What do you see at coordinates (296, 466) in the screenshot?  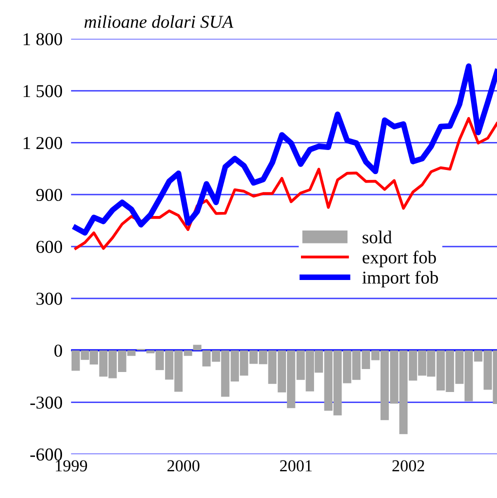 I see `x-tick-label: 2001` at bounding box center [296, 466].